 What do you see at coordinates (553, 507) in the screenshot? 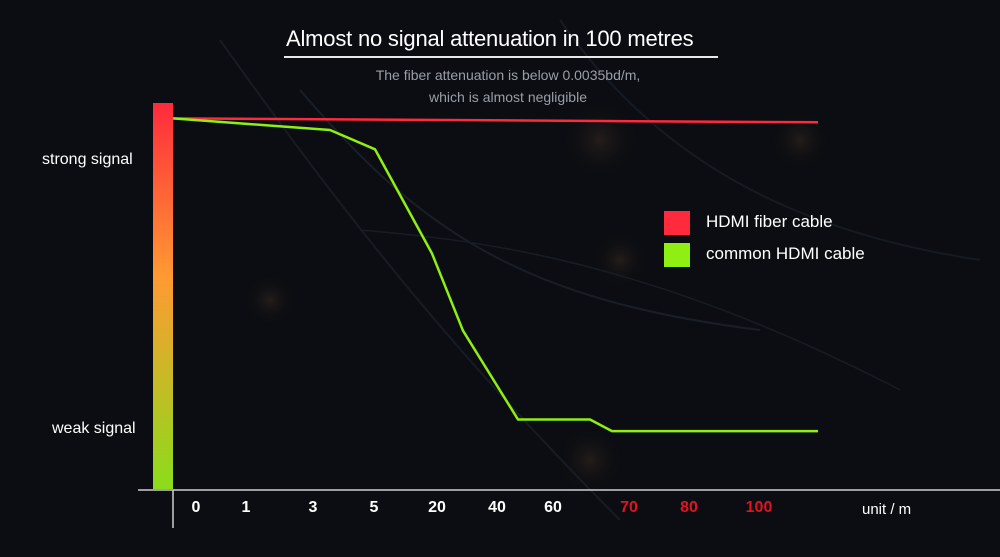
I see `x-tick-label: 60` at bounding box center [553, 507].